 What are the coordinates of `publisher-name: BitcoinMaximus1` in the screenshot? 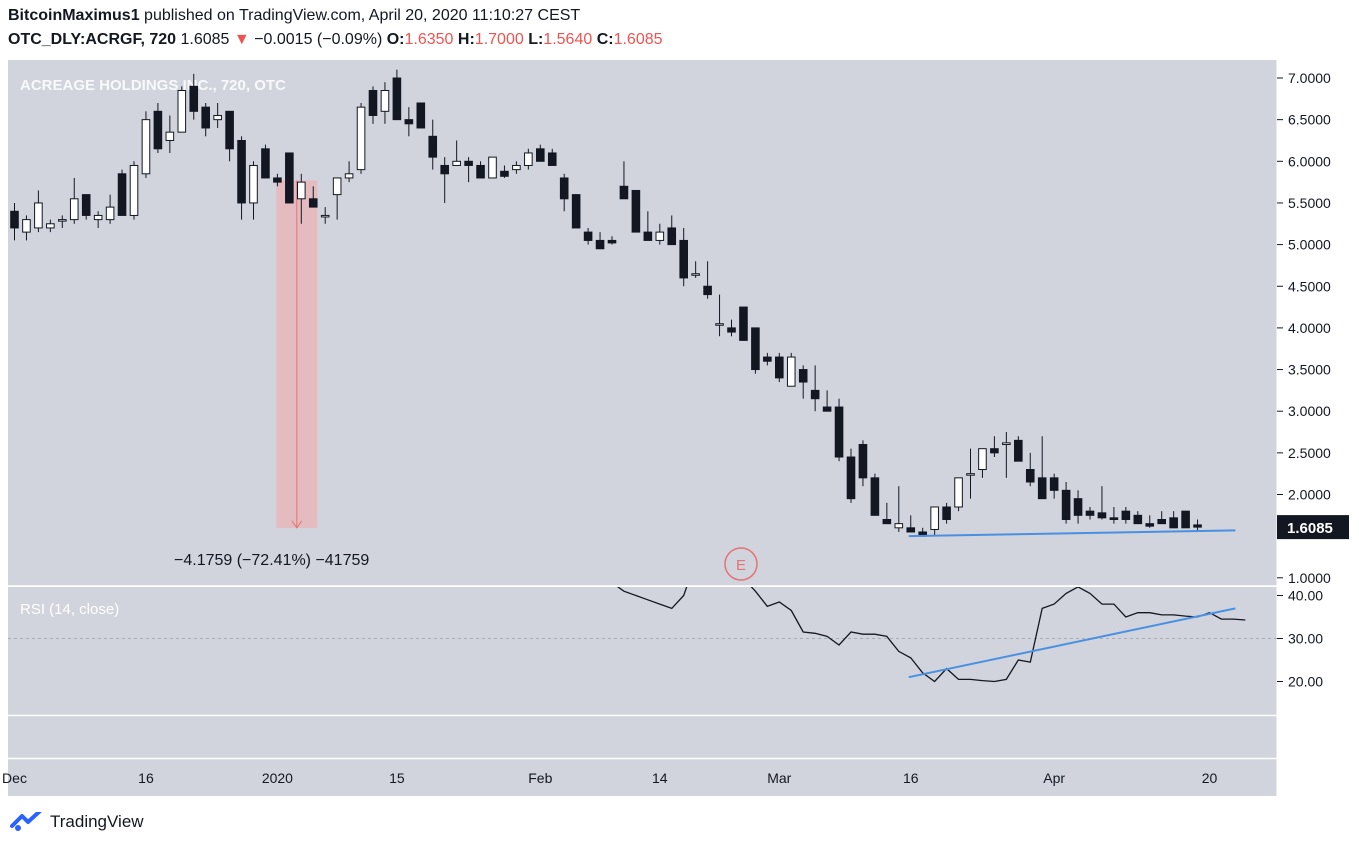 It's located at (74, 15).